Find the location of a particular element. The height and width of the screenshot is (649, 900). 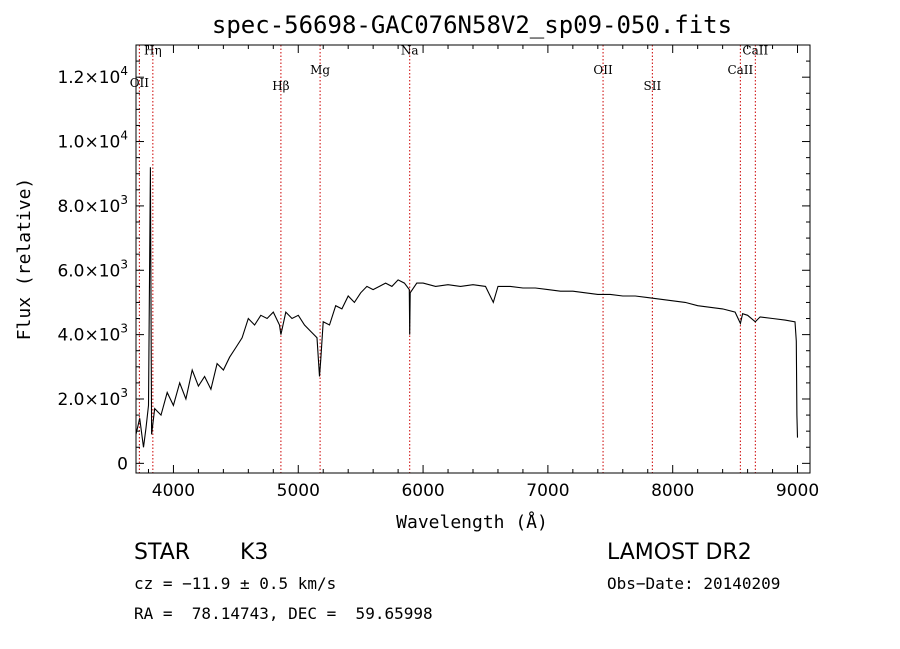

y-tick-label-2: 4.0×10³ is located at coordinates (92, 334).